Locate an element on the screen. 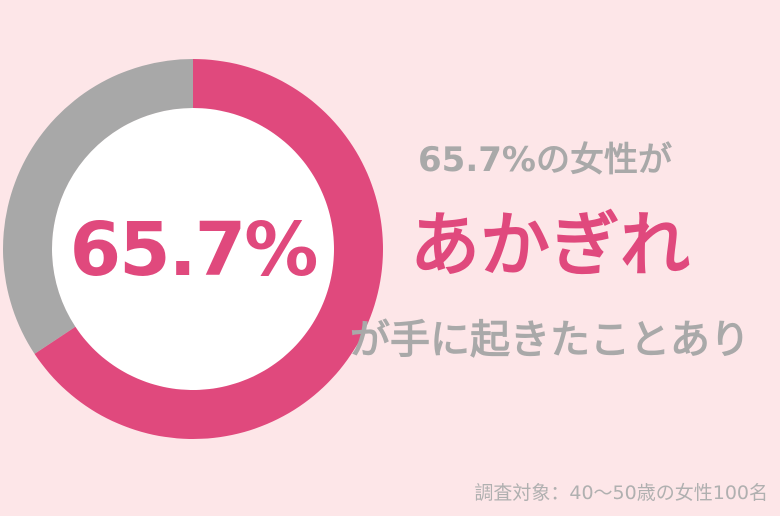 The image size is (780, 516). survey-note: 調査対象：40〜50歳の女性100名 is located at coordinates (621, 493).